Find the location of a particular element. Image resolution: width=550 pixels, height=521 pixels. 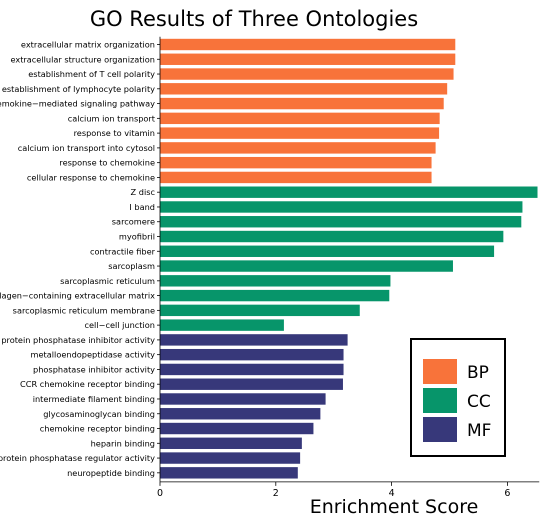

category-label: sarcomere is located at coordinates (133, 222).